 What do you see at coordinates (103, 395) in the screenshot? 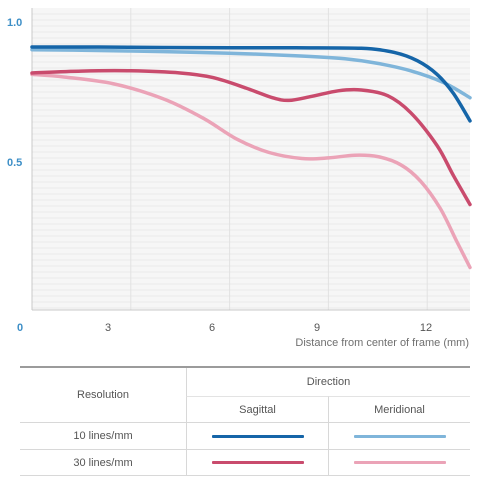
I see `legend-header-resolution: Resolution` at bounding box center [103, 395].